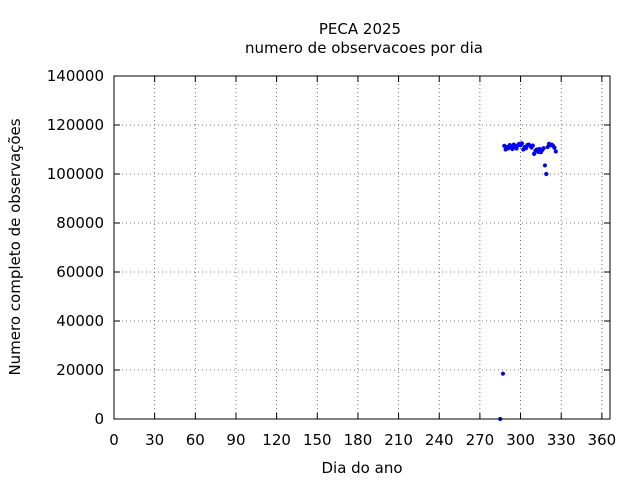 The width and height of the screenshot is (640, 480). What do you see at coordinates (80, 321) in the screenshot?
I see `y-tick-label: 40000` at bounding box center [80, 321].